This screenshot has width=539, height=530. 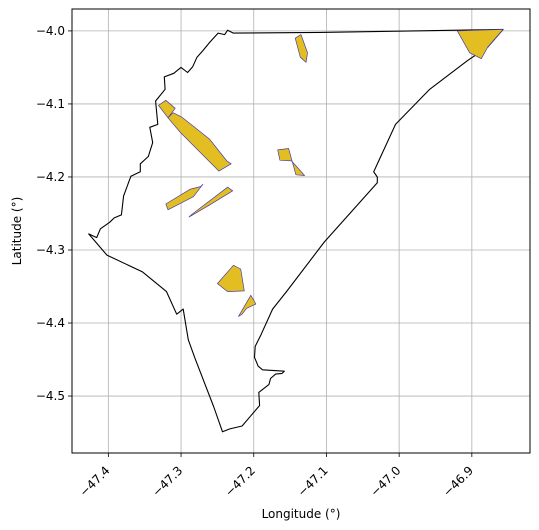 I want to click on y-axis-title: Latitude (°), so click(x=17, y=231).